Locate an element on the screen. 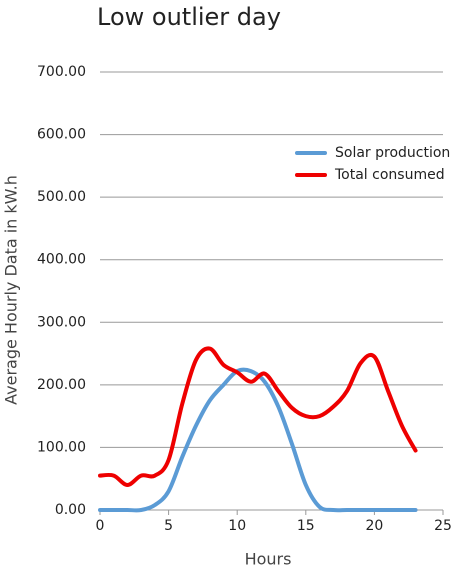 The height and width of the screenshot is (572, 460). y-axis-label: Average Hourly Data in kW.h is located at coordinates (11, 290).